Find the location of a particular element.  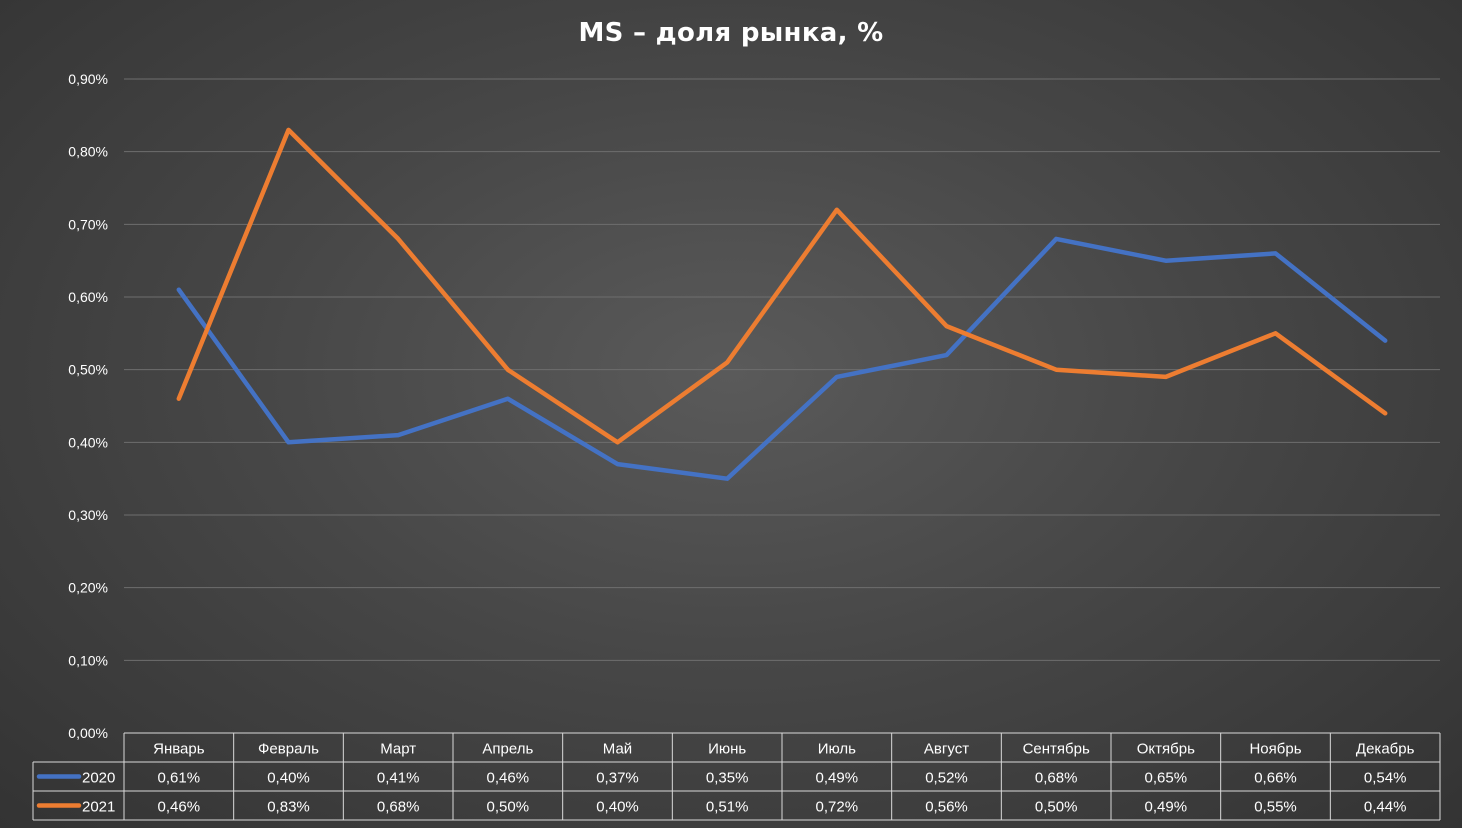

y-tick-label: 0,30% is located at coordinates (88, 515).